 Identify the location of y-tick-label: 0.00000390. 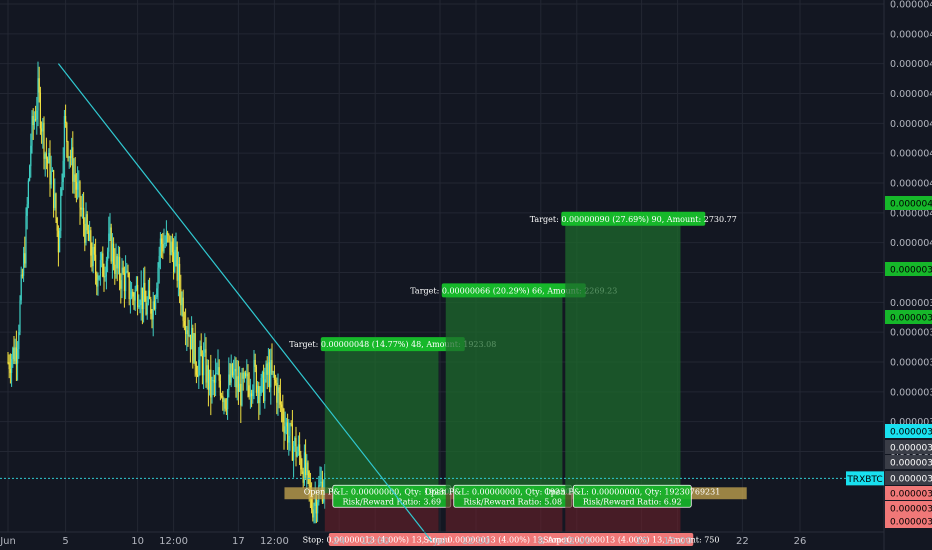
(911, 303).